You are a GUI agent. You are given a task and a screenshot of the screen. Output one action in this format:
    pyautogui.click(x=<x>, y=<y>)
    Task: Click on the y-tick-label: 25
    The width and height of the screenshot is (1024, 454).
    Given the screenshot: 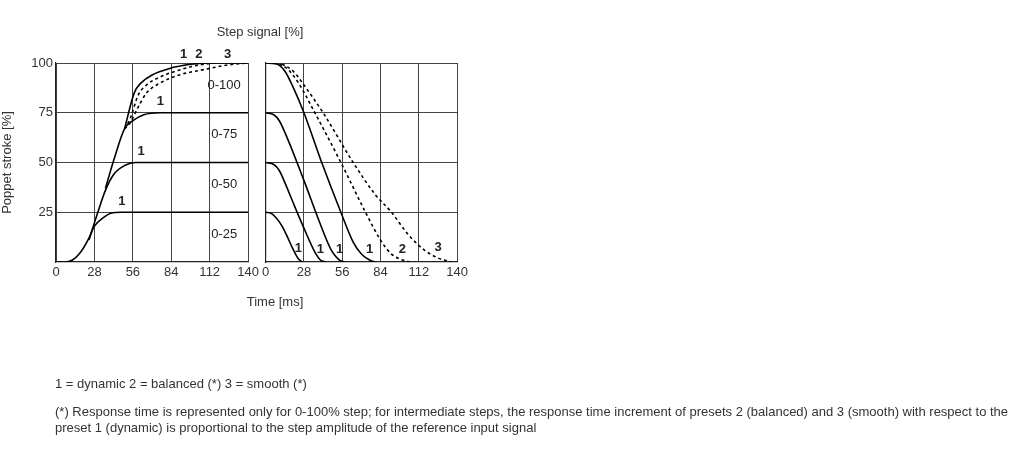 What is the action you would take?
    pyautogui.click(x=45, y=211)
    